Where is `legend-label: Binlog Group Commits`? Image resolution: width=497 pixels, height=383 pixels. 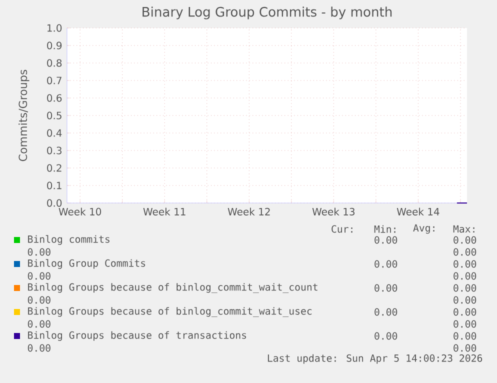
legend-label: Binlog Group Commits is located at coordinates (87, 264).